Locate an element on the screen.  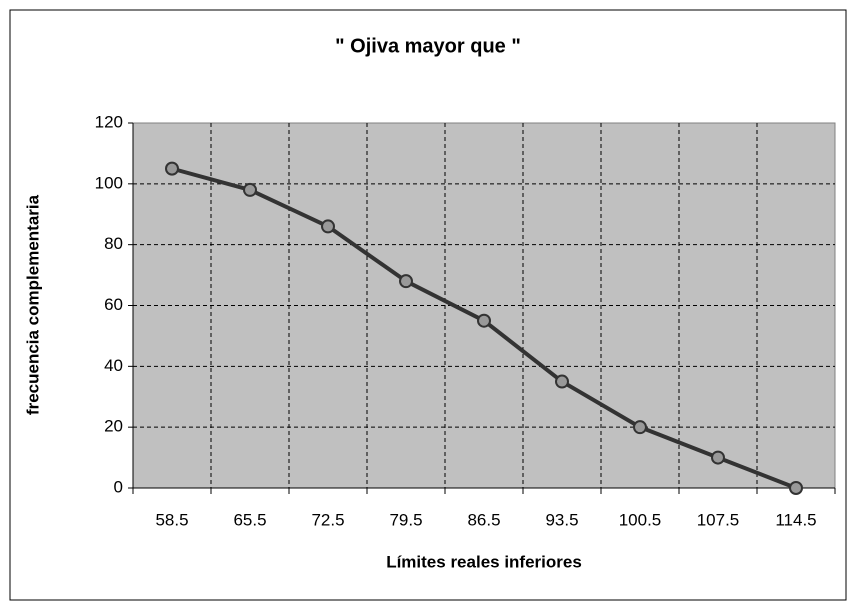
x-tick-label: 93.5 is located at coordinates (561, 519).